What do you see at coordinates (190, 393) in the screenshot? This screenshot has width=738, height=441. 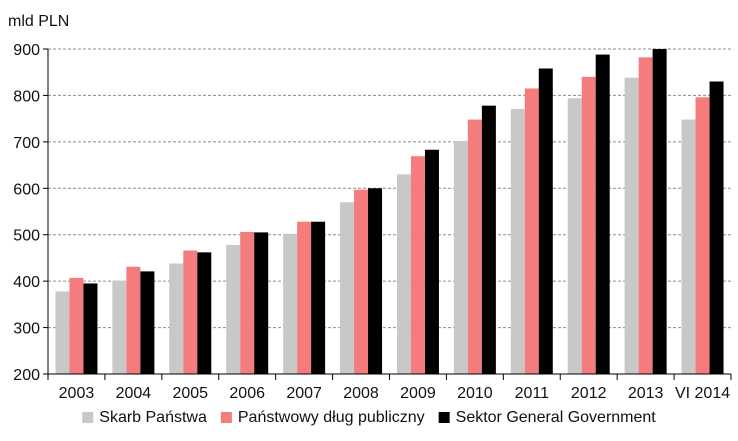 I see `x-tick-label: 2005` at bounding box center [190, 393].